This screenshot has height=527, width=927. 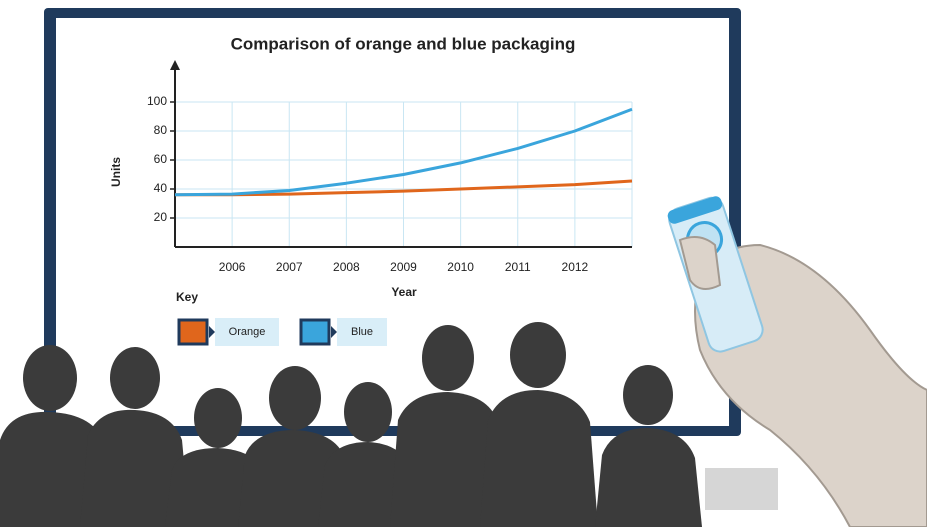 I want to click on y-tick-label: 100, so click(x=157, y=101).